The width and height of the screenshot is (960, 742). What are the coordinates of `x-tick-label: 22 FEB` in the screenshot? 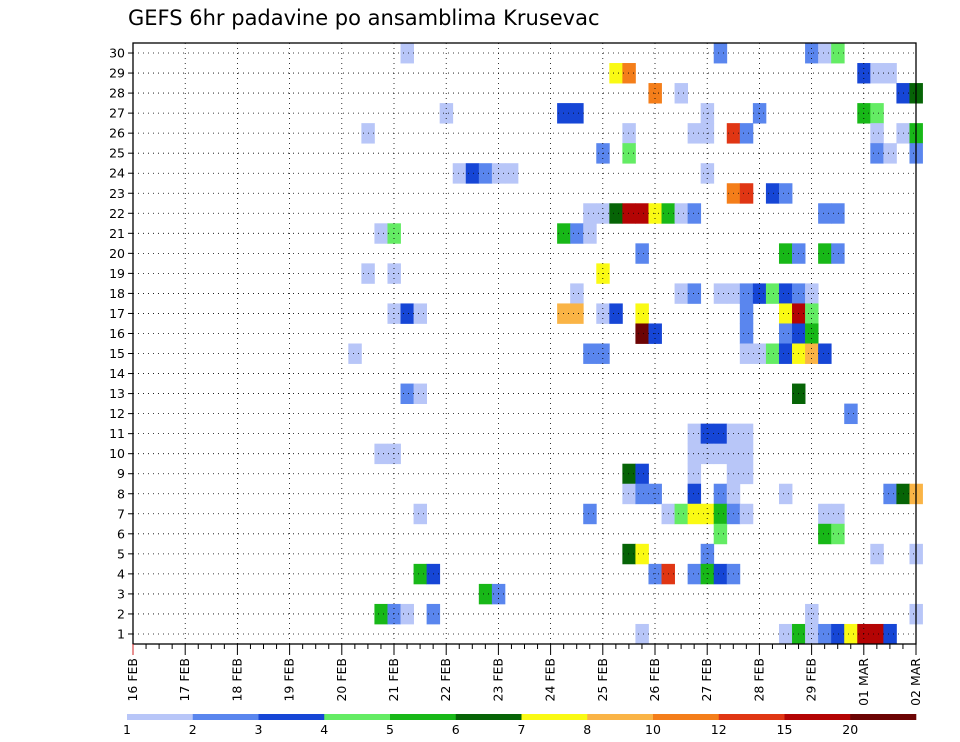 It's located at (445, 680).